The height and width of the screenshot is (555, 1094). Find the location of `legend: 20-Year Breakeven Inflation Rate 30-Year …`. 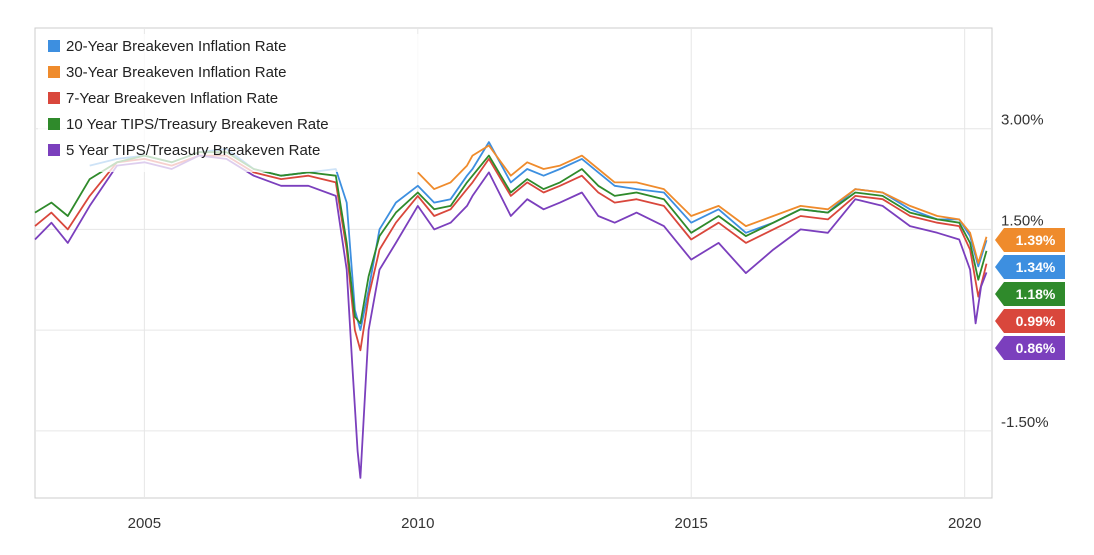

legend: 20-Year Breakeven Inflation Rate 30-Year … is located at coordinates (229, 103).